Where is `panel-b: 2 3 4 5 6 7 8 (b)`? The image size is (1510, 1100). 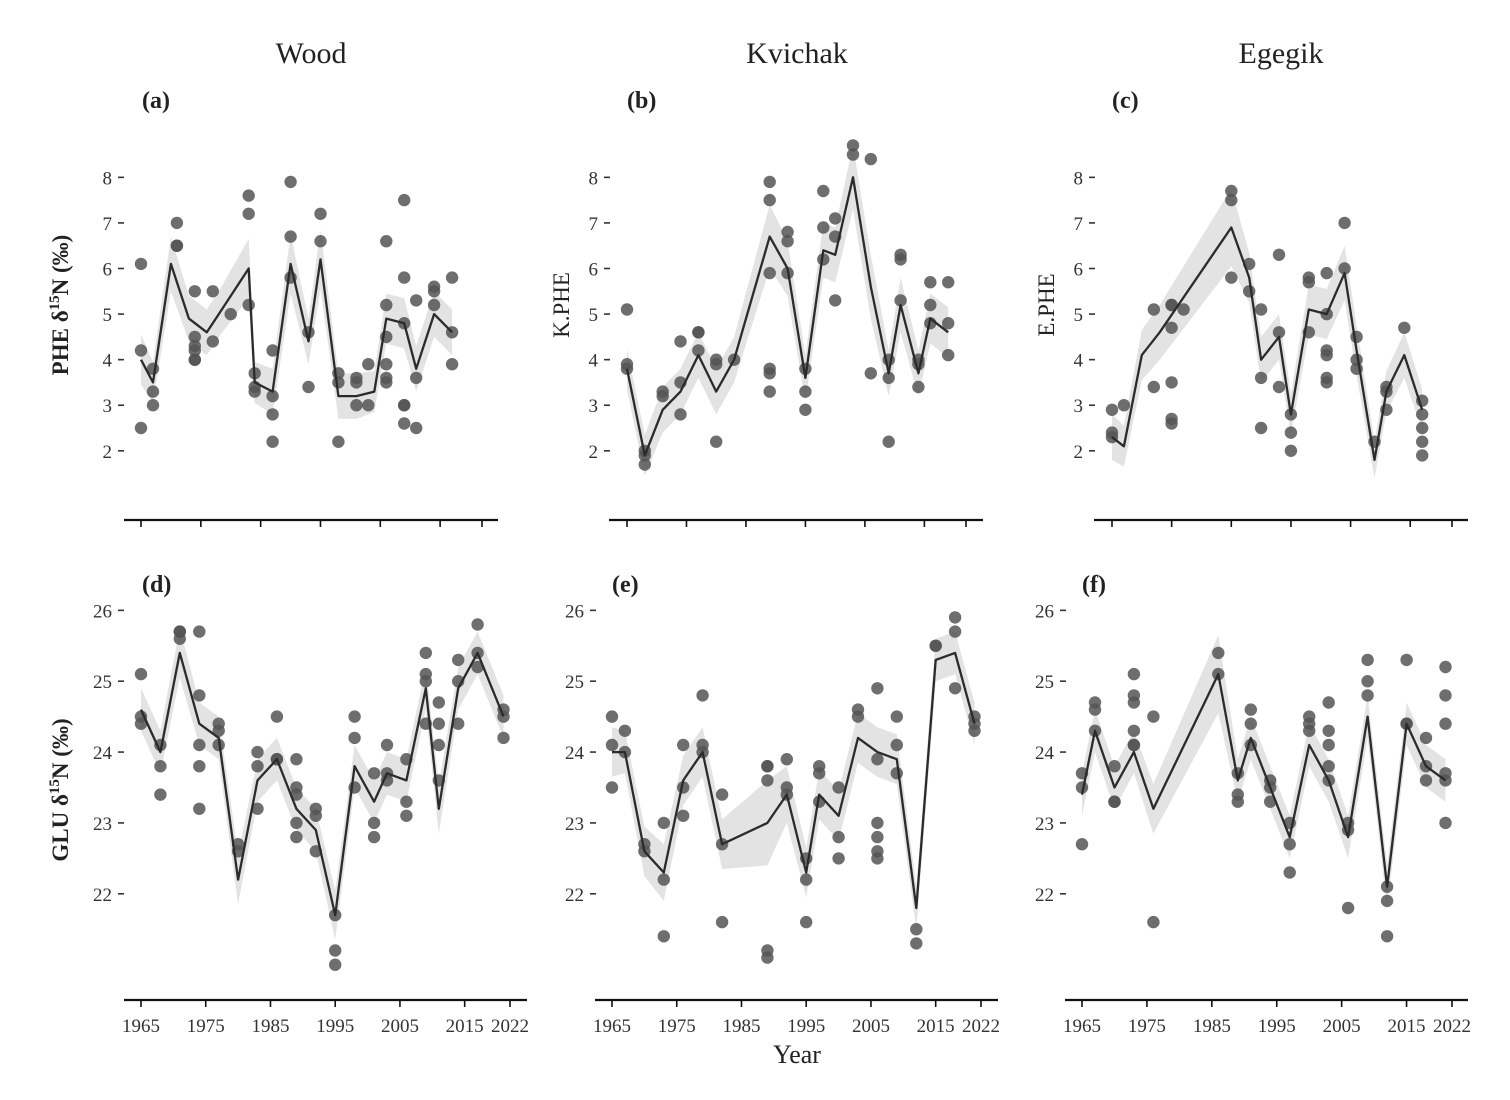
panel-b: 2 3 4 5 6 7 8 (b) is located at coordinates (786, 307).